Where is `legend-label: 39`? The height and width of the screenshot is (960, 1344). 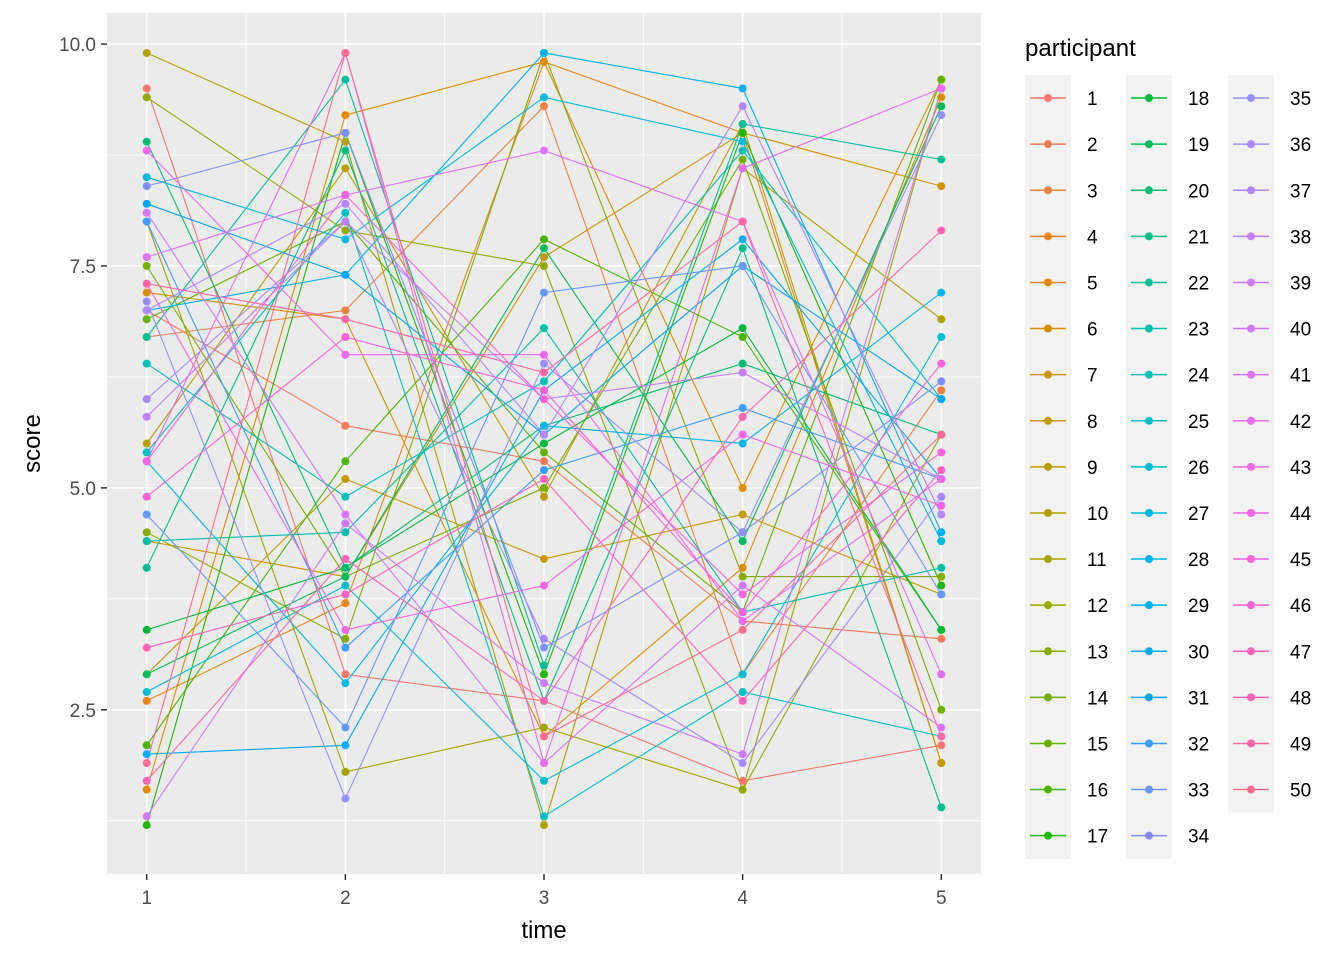 legend-label: 39 is located at coordinates (1300, 283).